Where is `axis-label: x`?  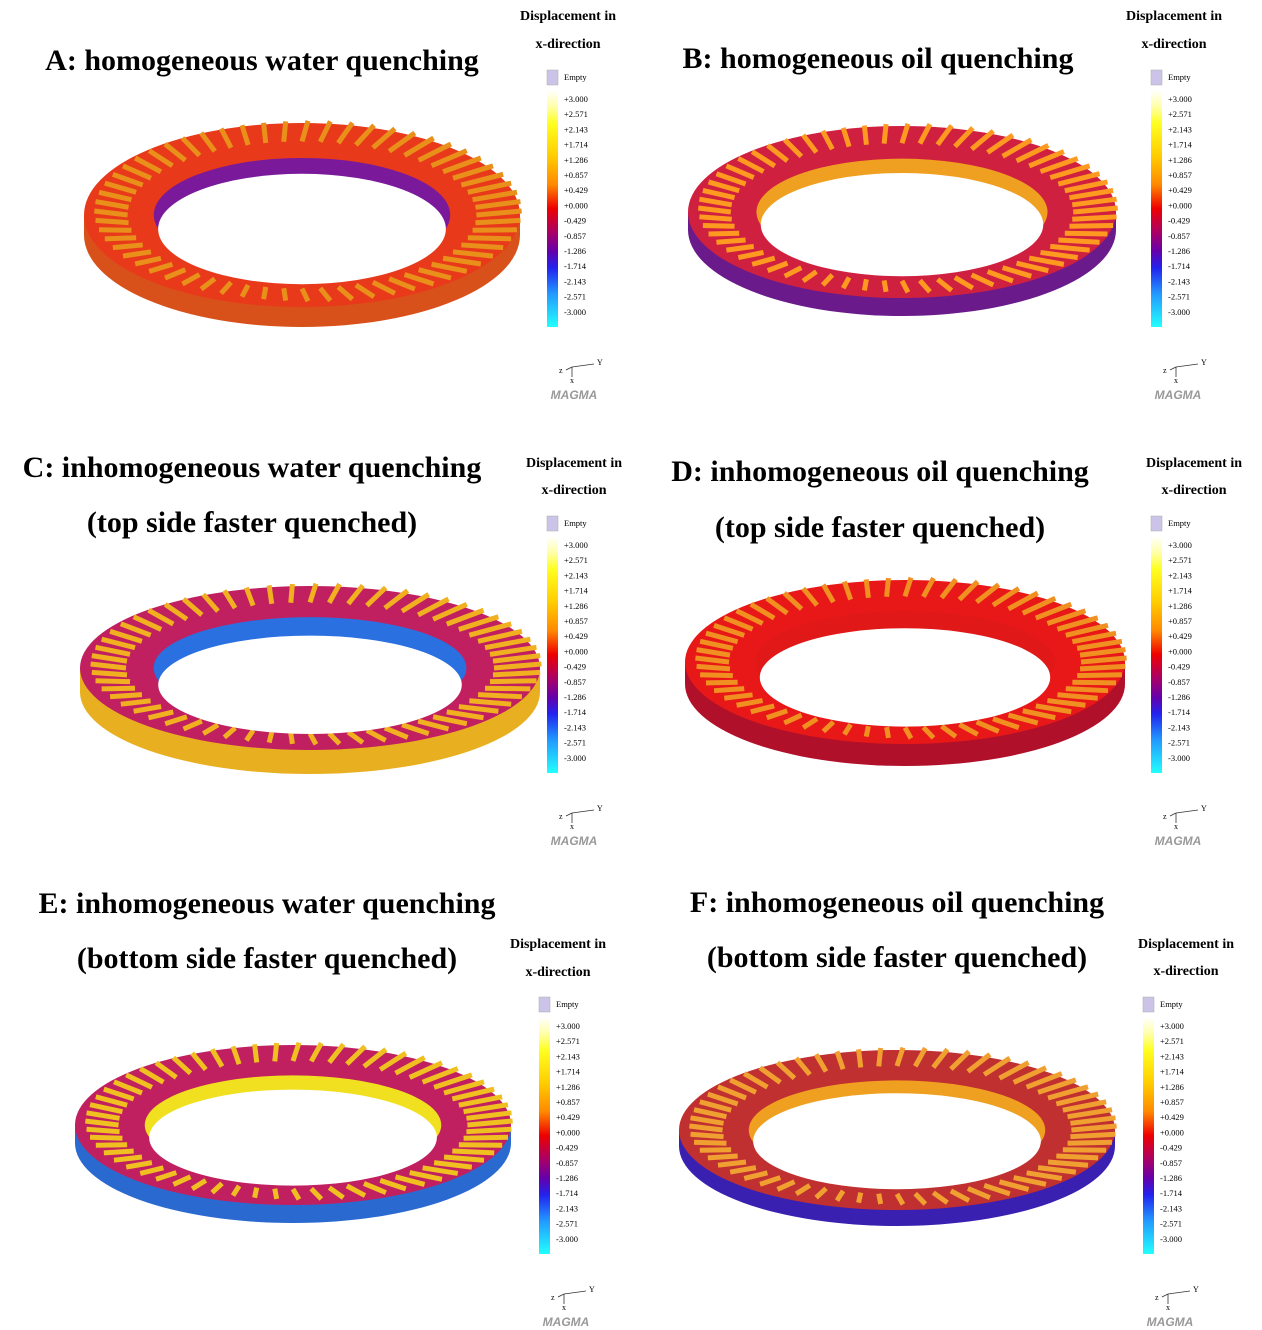 axis-label: x is located at coordinates (564, 1307).